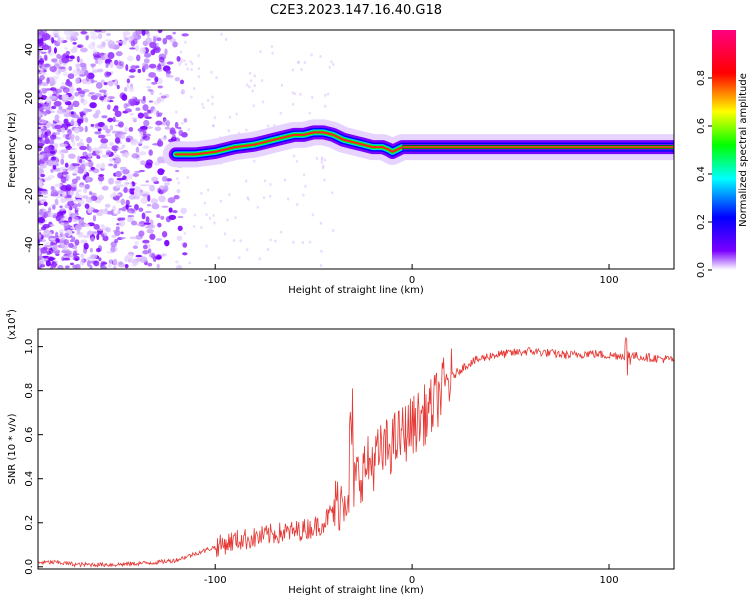  Describe the element at coordinates (704, 174) in the screenshot. I see `colorbar-ticks: 0.0 0.2 0.4 0.6 0.8` at that location.